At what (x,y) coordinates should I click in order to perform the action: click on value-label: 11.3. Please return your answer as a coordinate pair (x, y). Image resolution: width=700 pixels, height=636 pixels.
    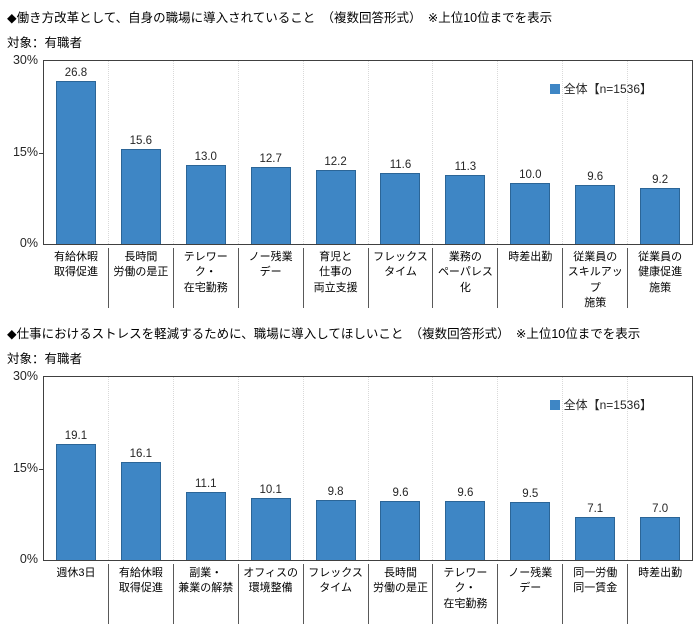
    Looking at the image, I should click on (465, 167).